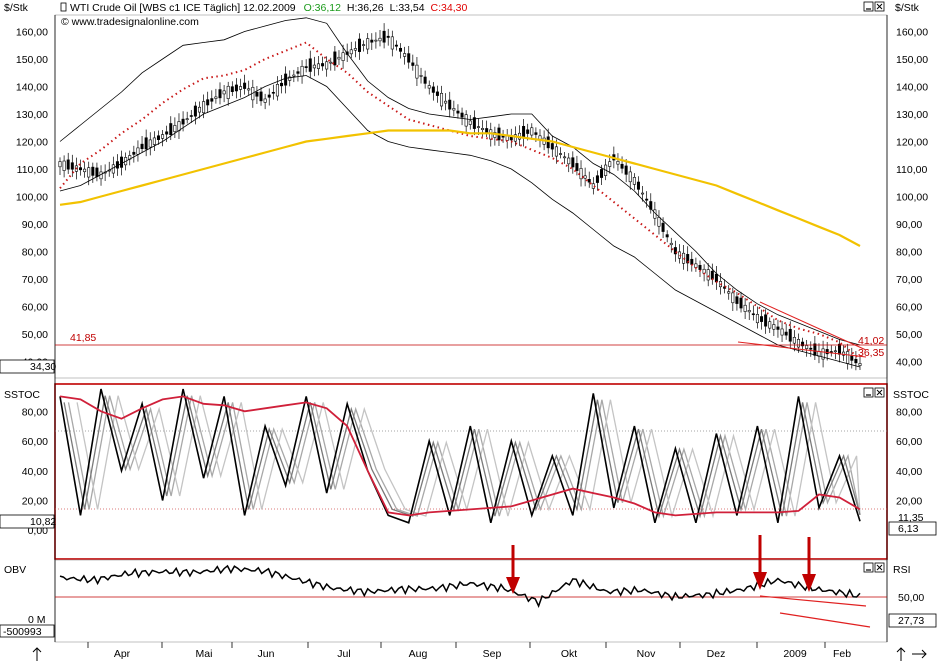  I want to click on price-tick-left: 50,00, so click(35, 335).